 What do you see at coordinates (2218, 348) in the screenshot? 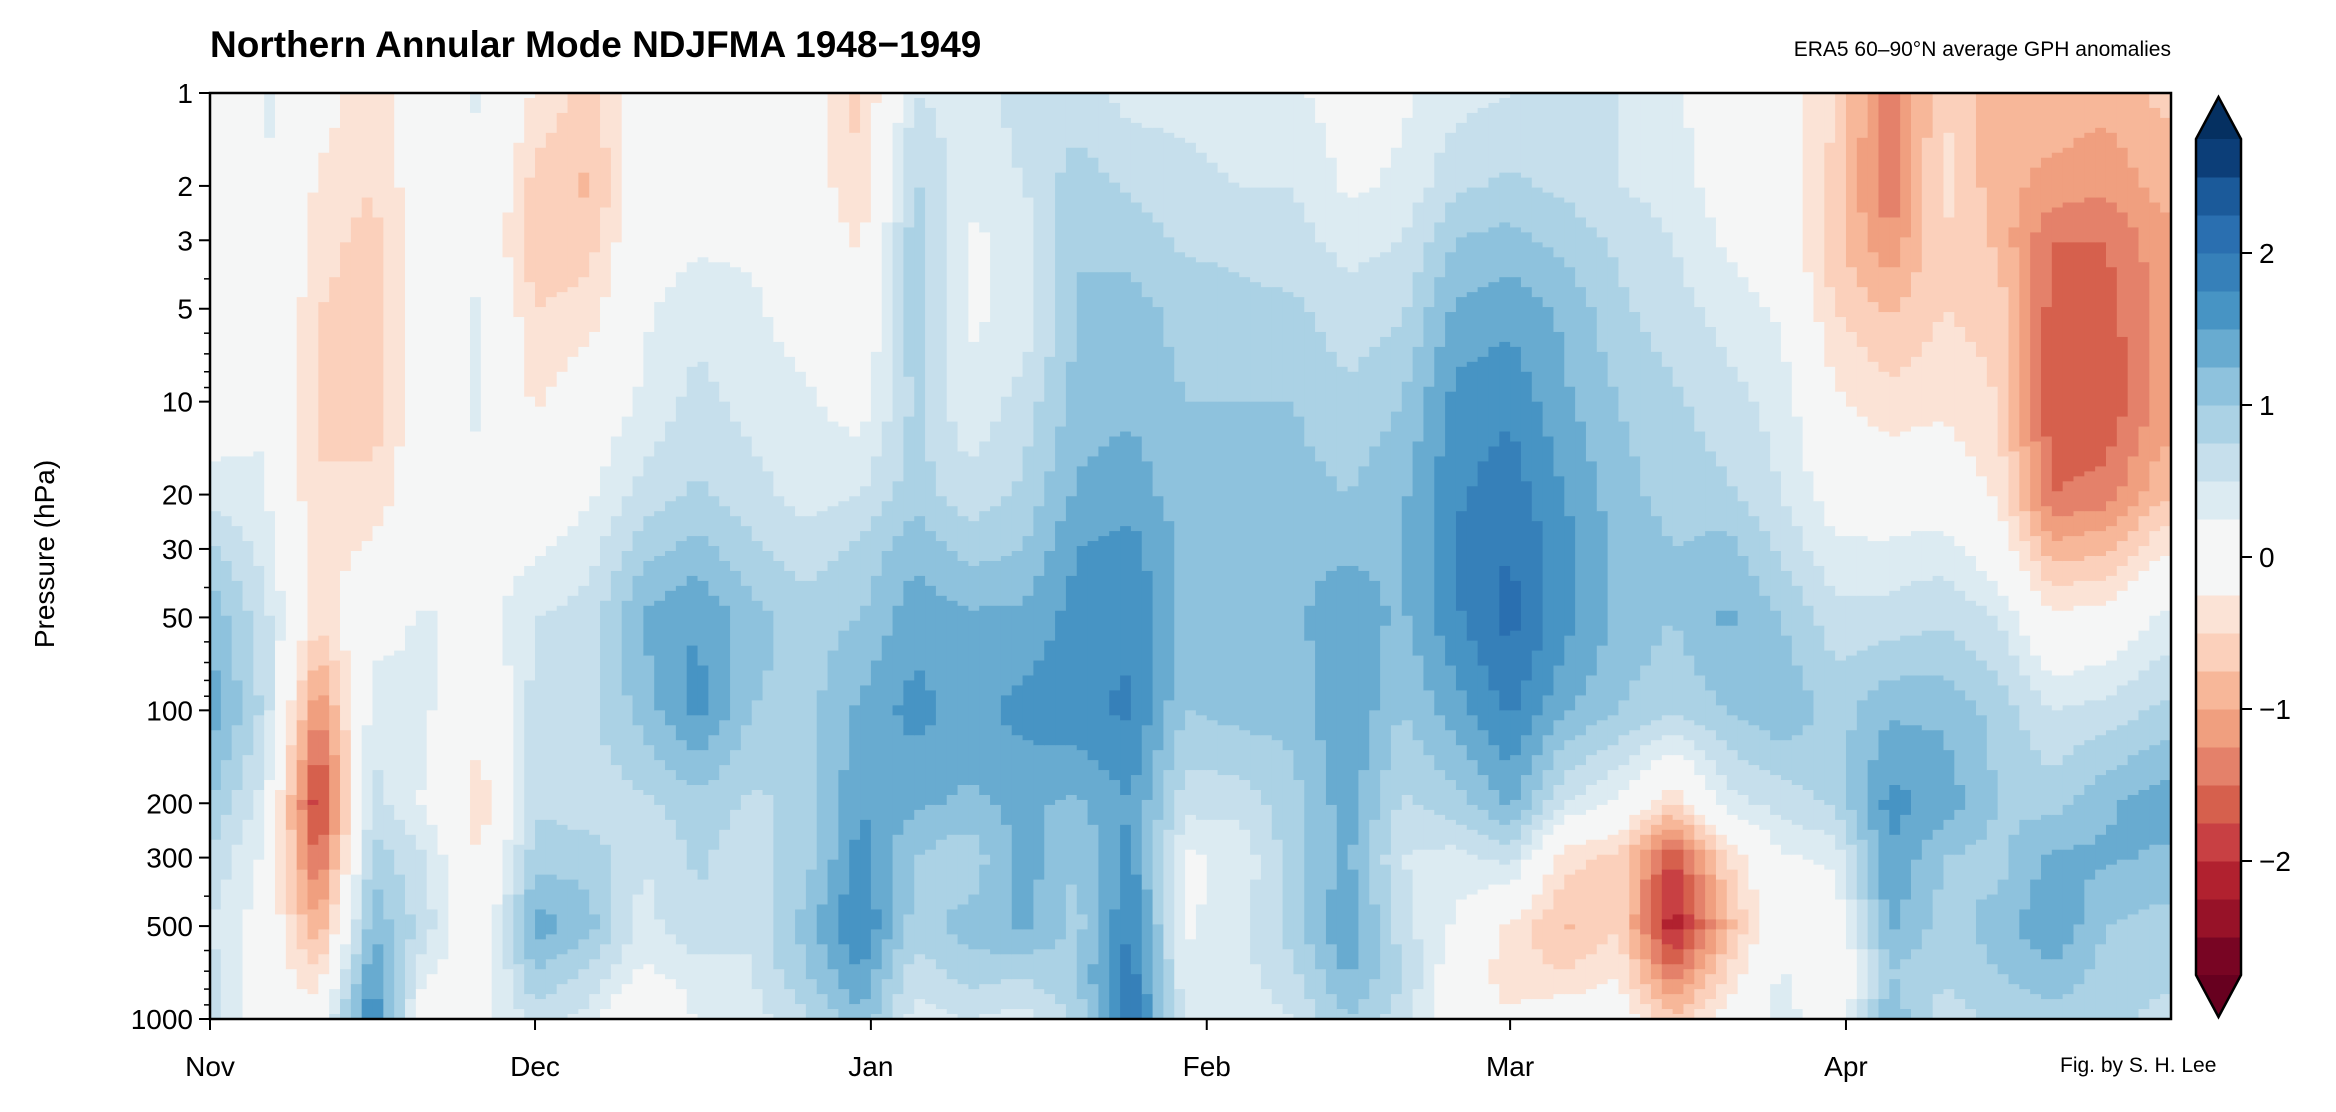
I see `colorbar-band` at bounding box center [2218, 348].